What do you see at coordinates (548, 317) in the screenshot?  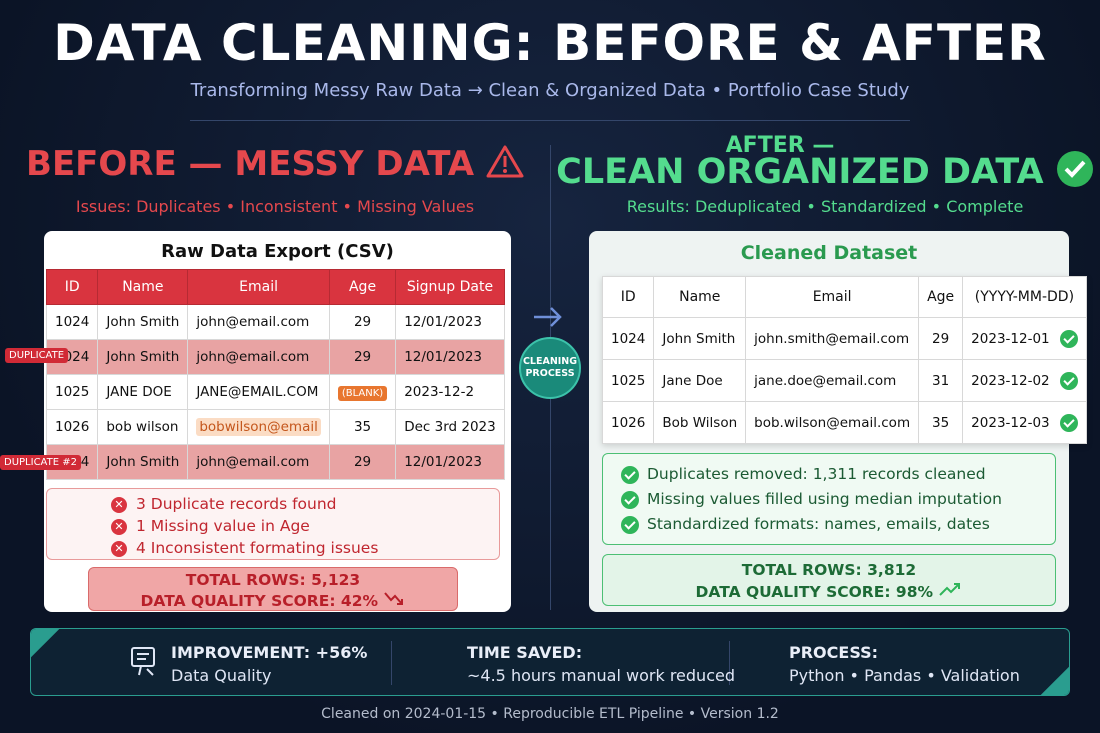 I see `arrow` at bounding box center [548, 317].